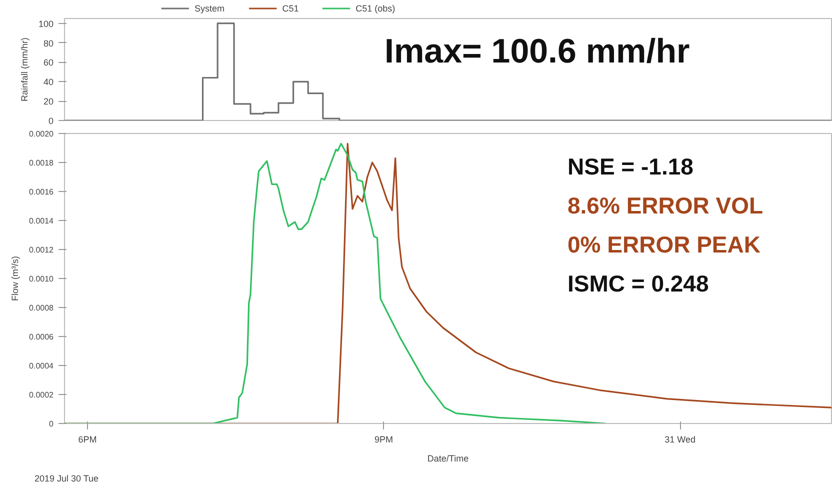 The image size is (832, 490). What do you see at coordinates (46, 23) in the screenshot?
I see `y-tick-label: 100` at bounding box center [46, 23].